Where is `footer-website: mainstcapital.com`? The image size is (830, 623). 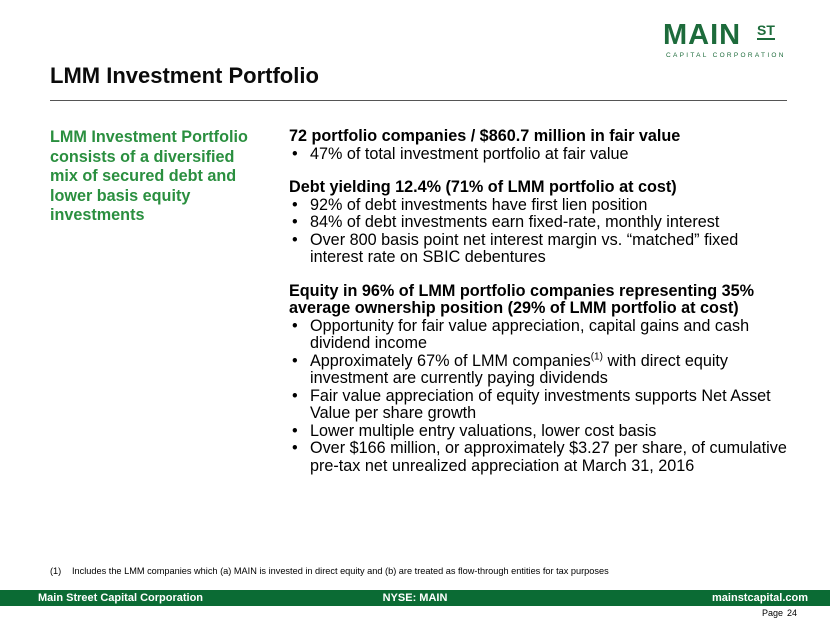
footer-website: mainstcapital.com is located at coordinates (760, 598).